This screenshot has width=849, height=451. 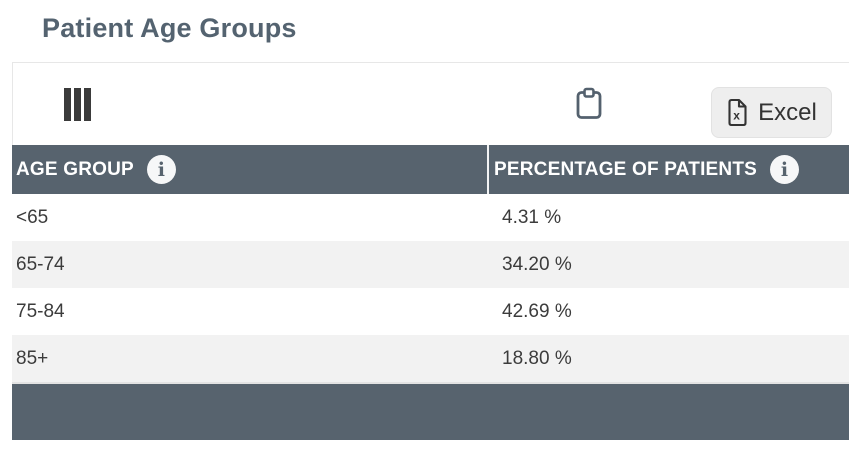 What do you see at coordinates (430, 264) in the screenshot?
I see `table-row: 65-74 34.20 %` at bounding box center [430, 264].